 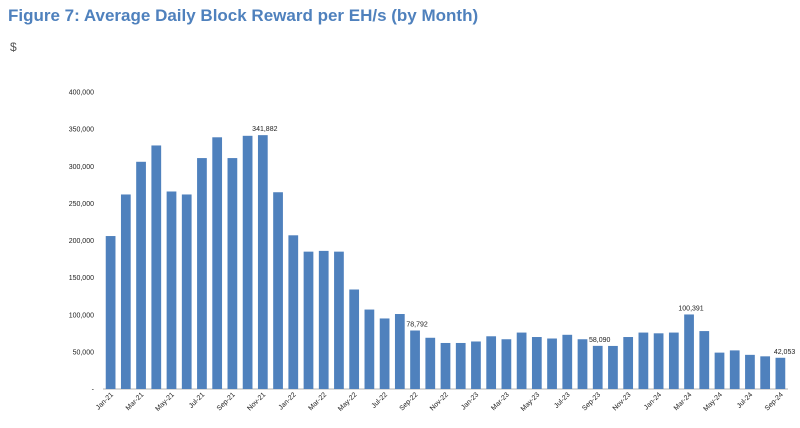 What do you see at coordinates (531, 402) in the screenshot?
I see `x-tick-label: May-23` at bounding box center [531, 402].